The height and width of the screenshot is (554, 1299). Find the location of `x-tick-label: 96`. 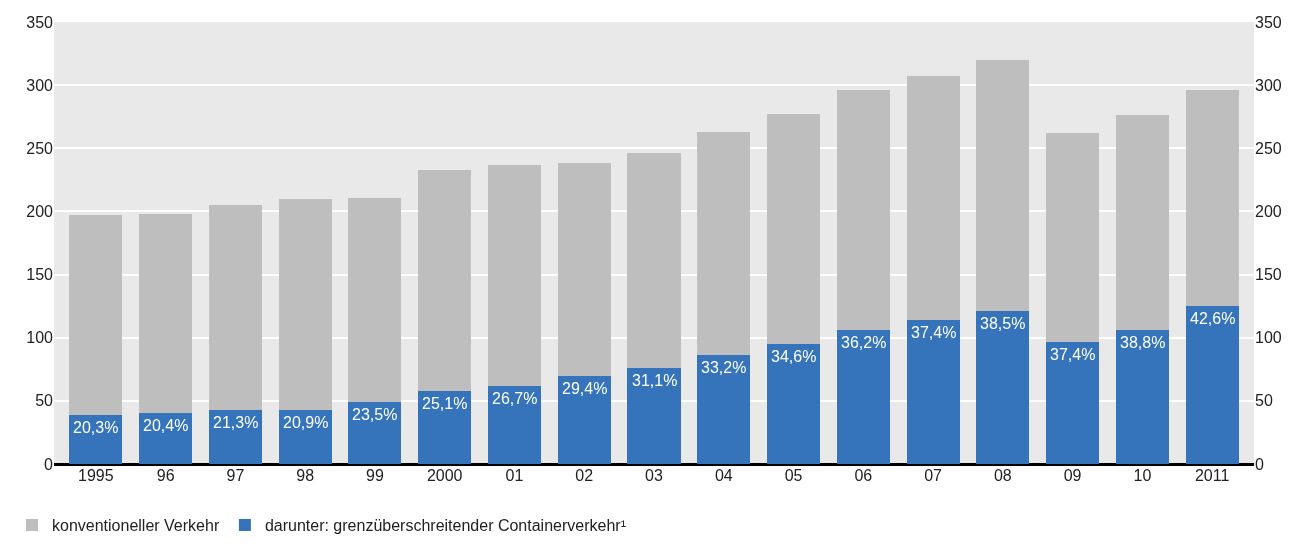

x-tick-label: 96 is located at coordinates (165, 475).